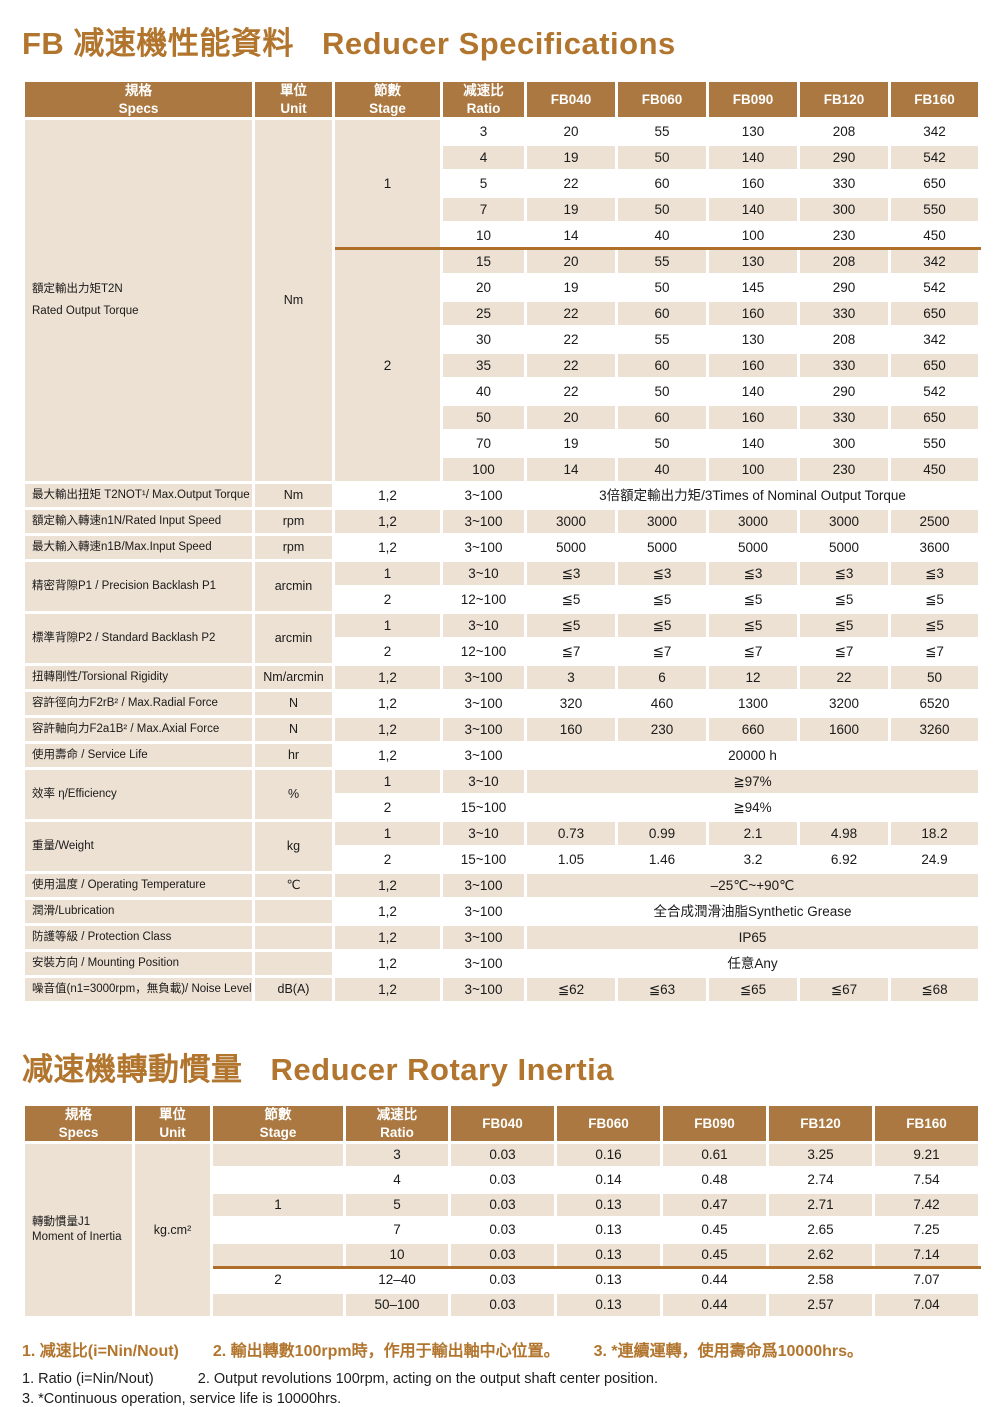 The height and width of the screenshot is (1407, 1000). I want to click on col-header-specs: 規格 Specs, so click(78, 1124).